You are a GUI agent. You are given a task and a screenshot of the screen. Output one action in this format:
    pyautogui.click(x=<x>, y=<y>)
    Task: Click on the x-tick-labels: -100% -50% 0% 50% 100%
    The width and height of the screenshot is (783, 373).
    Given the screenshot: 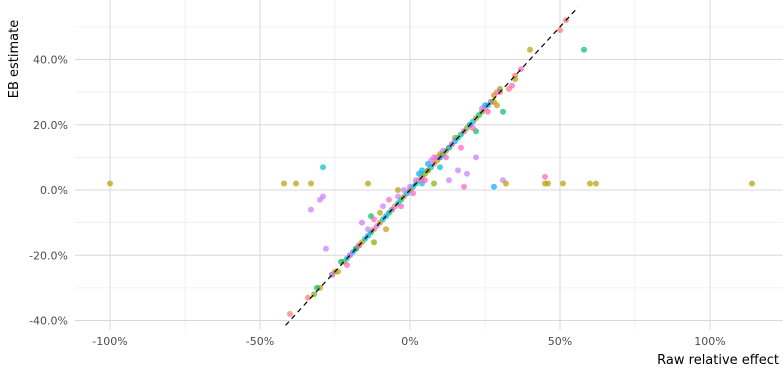 What is the action you would take?
    pyautogui.click(x=408, y=341)
    